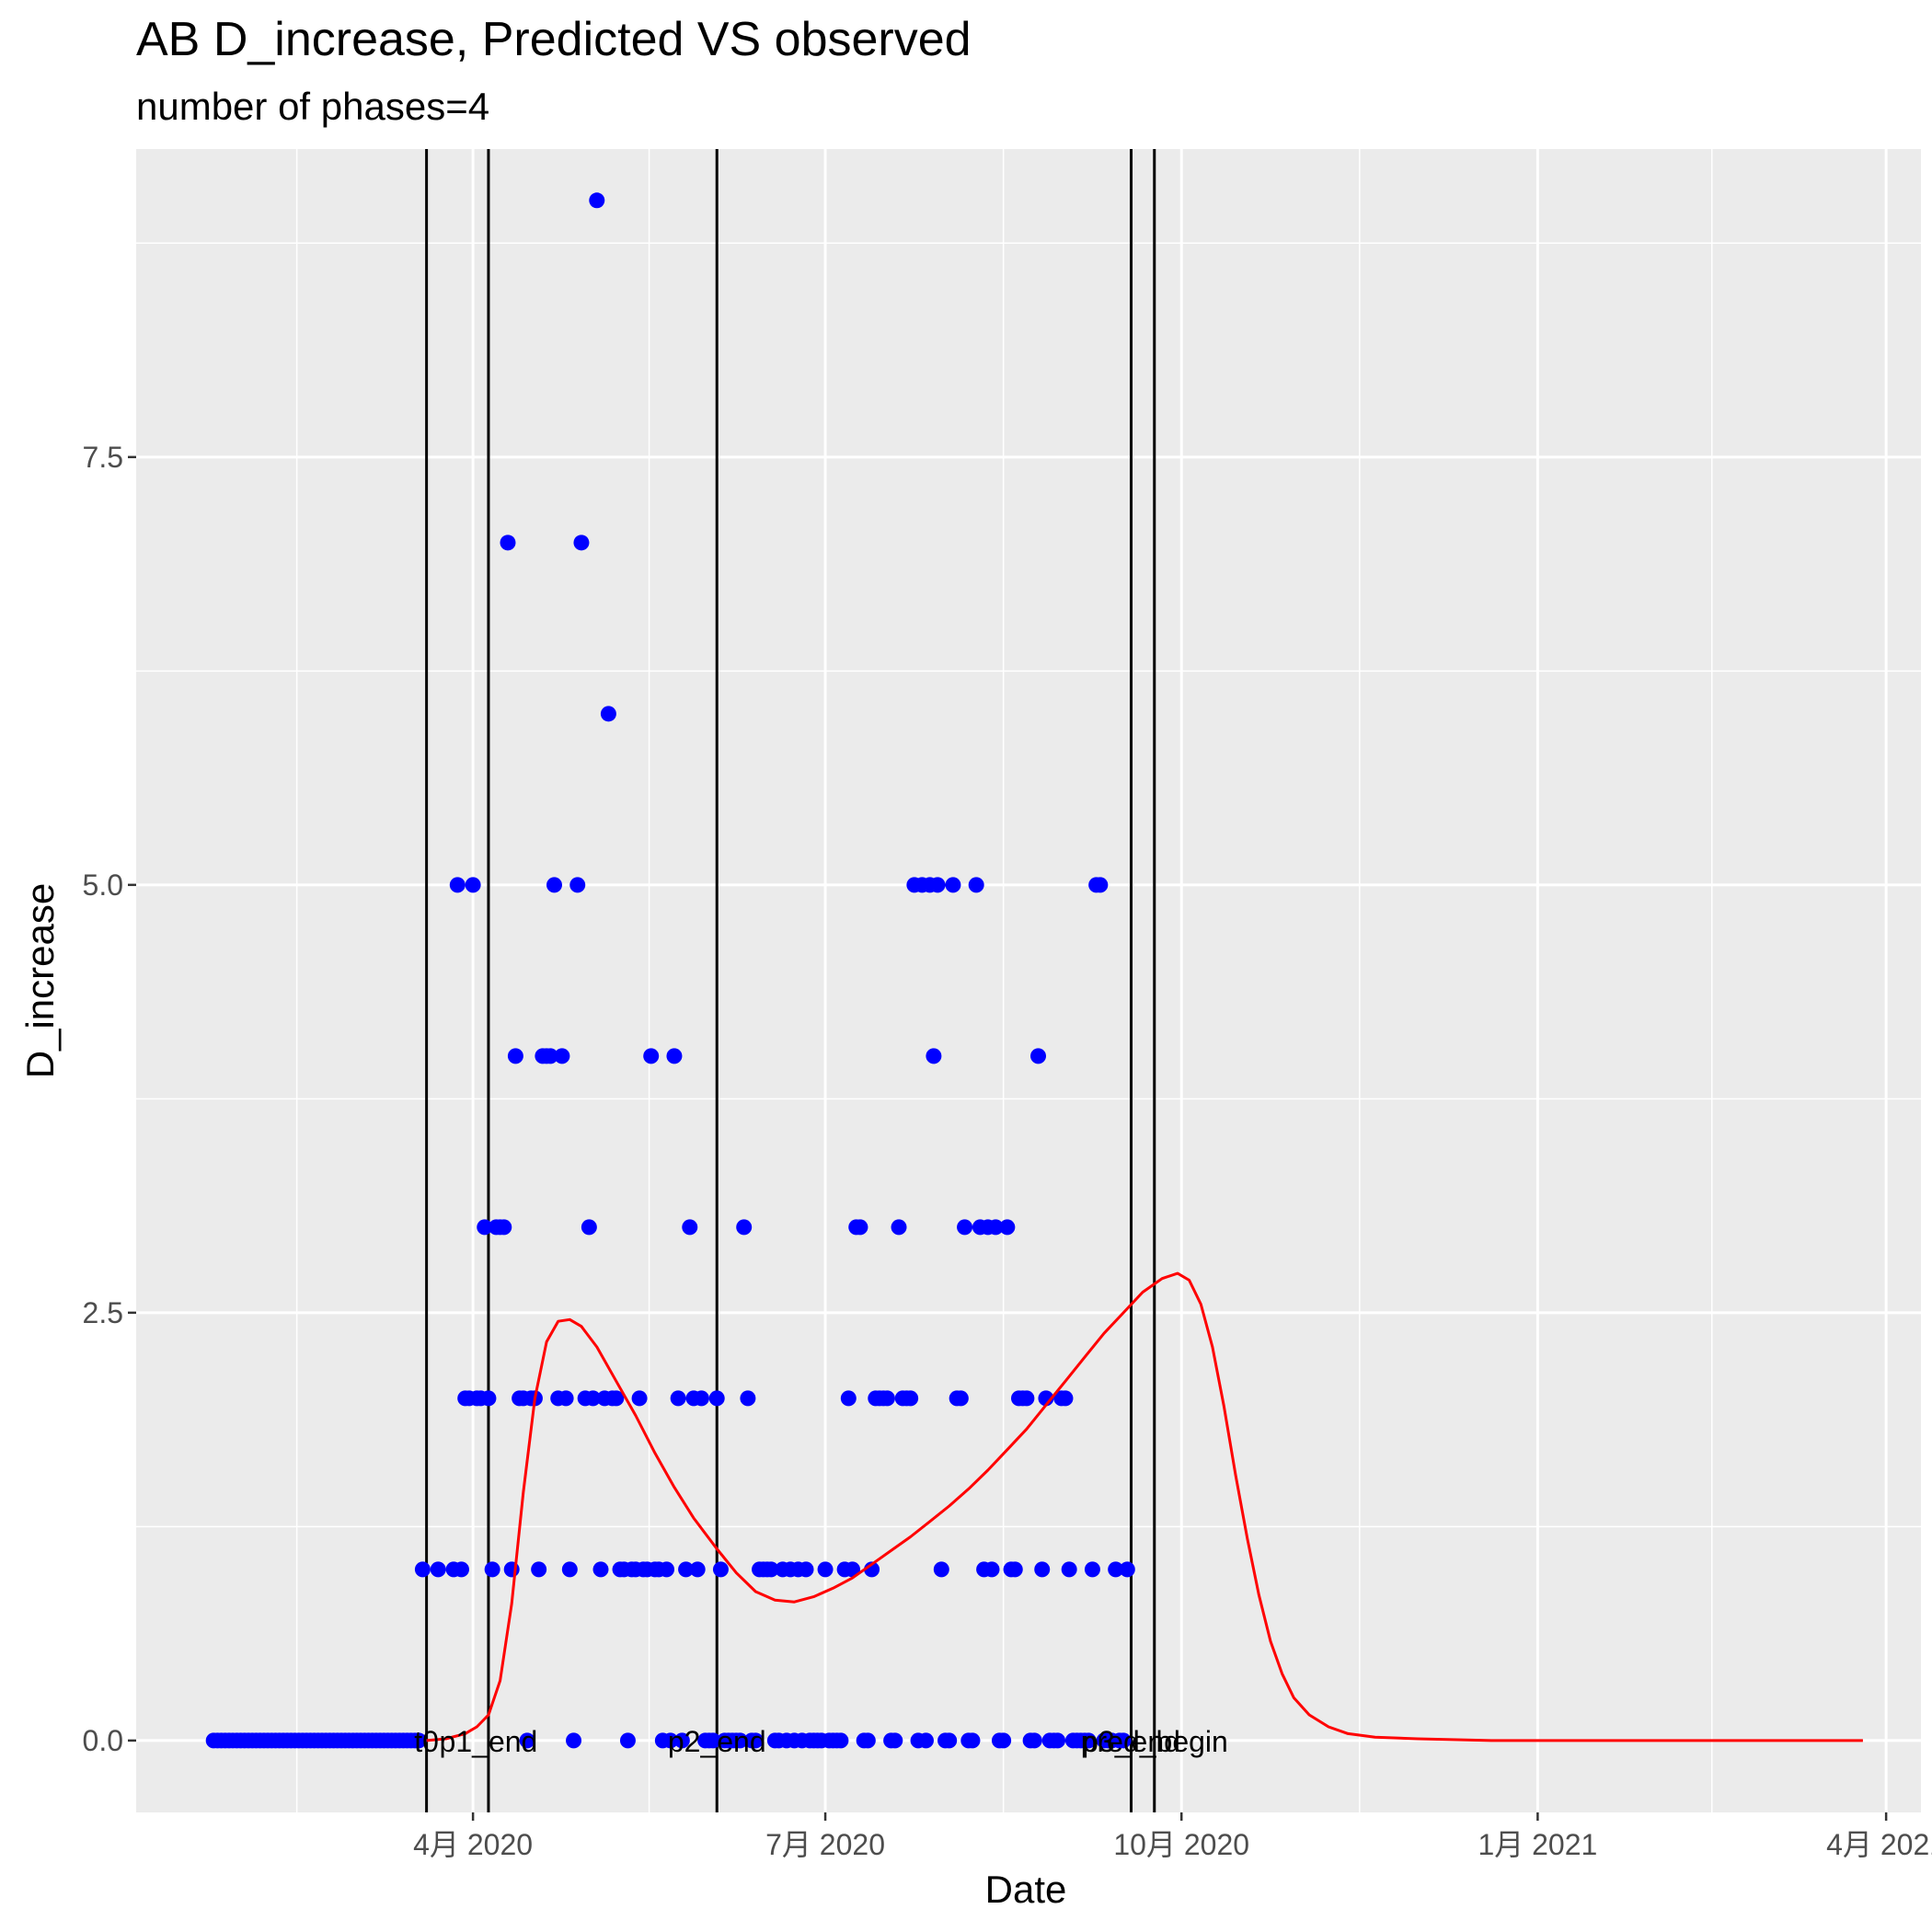 The width and height of the screenshot is (1932, 1932). What do you see at coordinates (103, 1312) in the screenshot?
I see `y-tick-label: 2.5` at bounding box center [103, 1312].